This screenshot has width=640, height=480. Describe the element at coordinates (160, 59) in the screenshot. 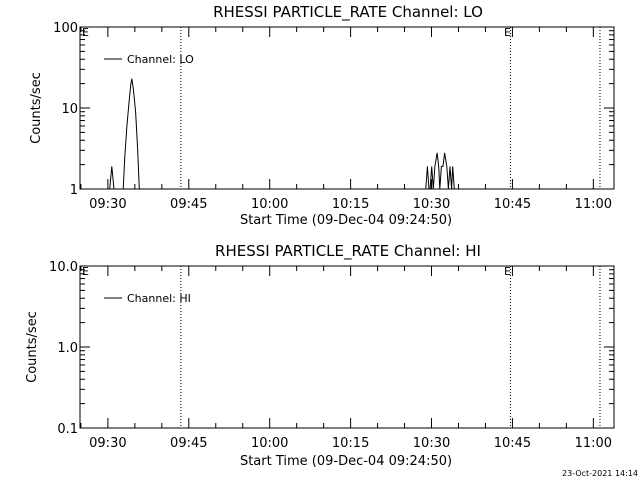

I see `legend-label-lo: Channel: LO` at that location.